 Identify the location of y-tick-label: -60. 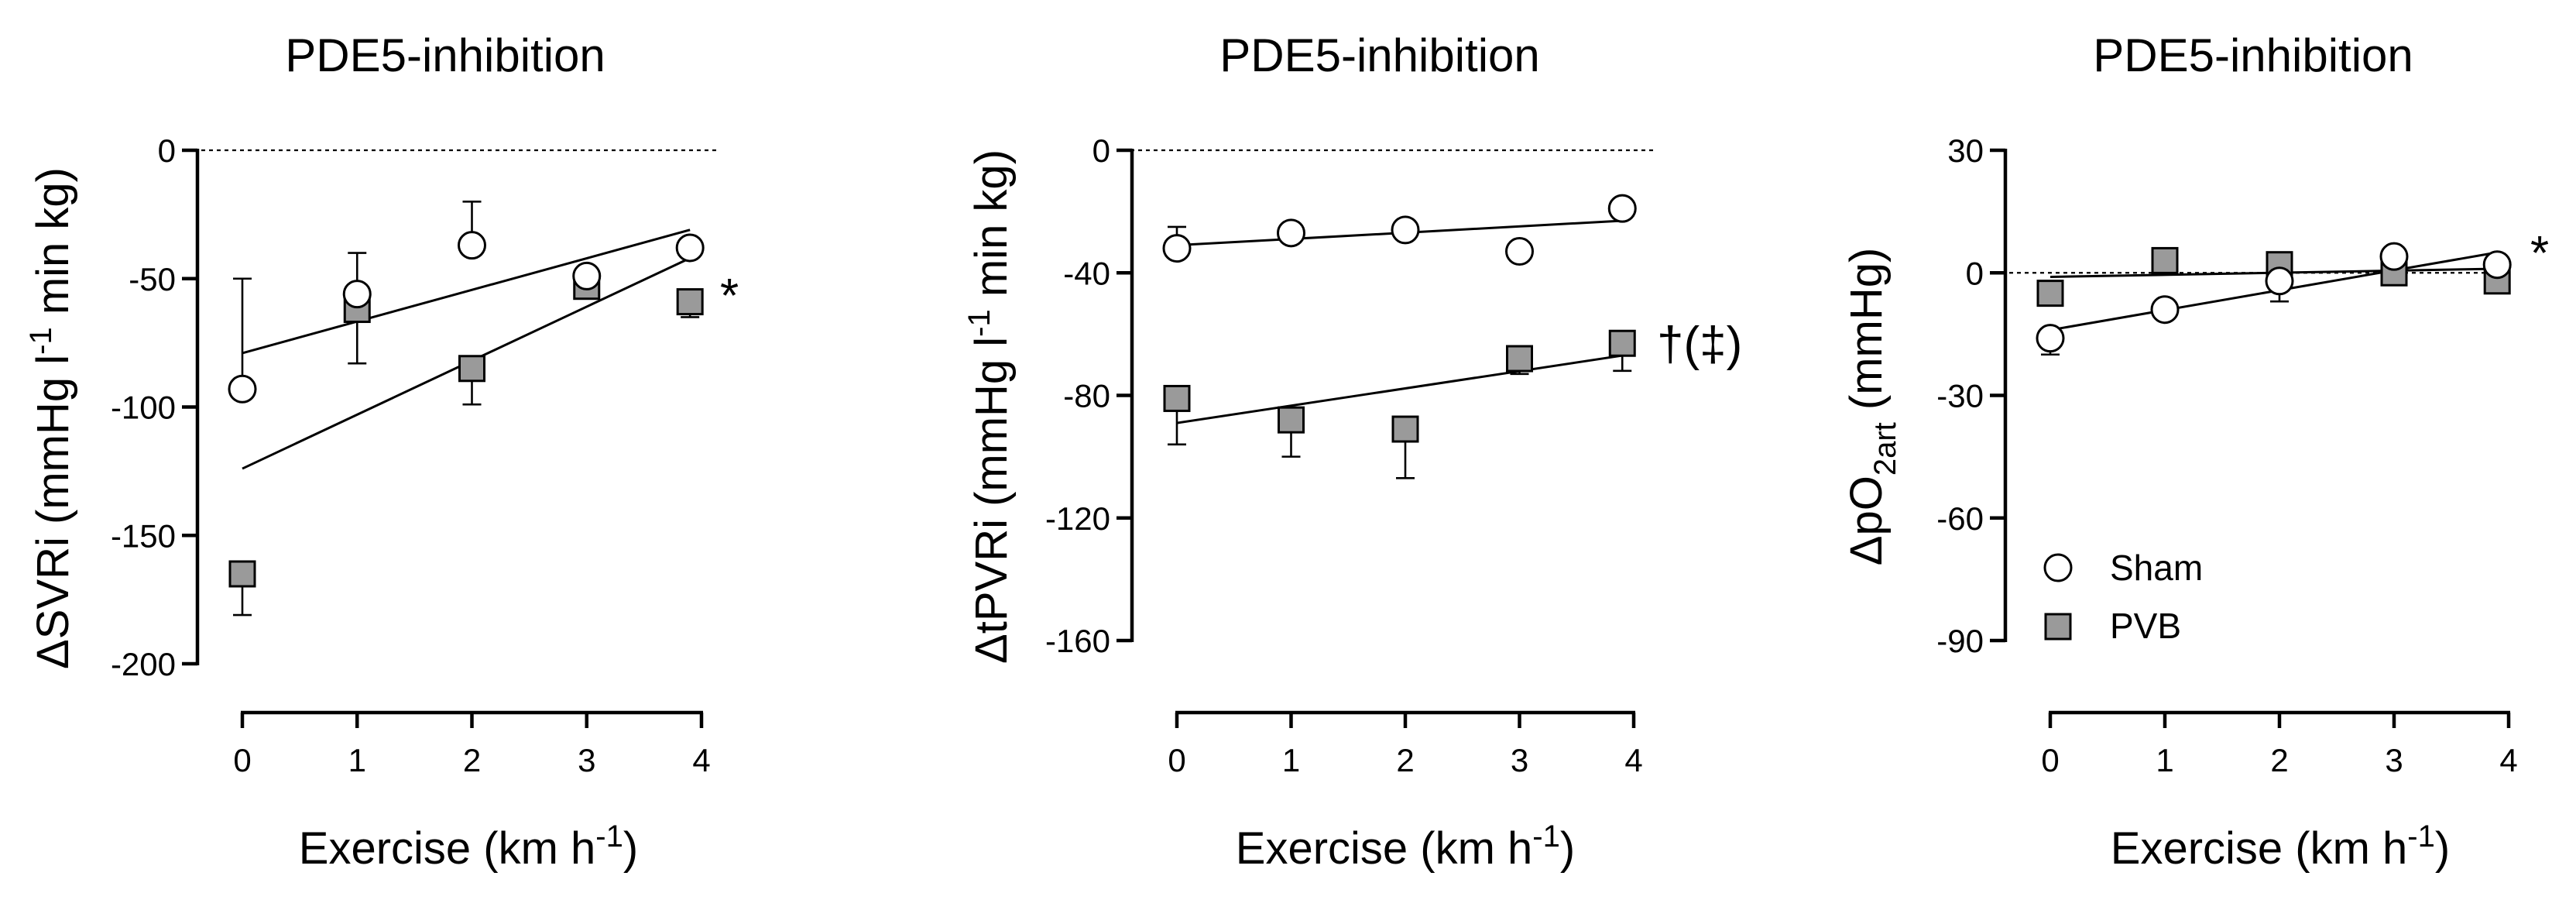
(1960, 518).